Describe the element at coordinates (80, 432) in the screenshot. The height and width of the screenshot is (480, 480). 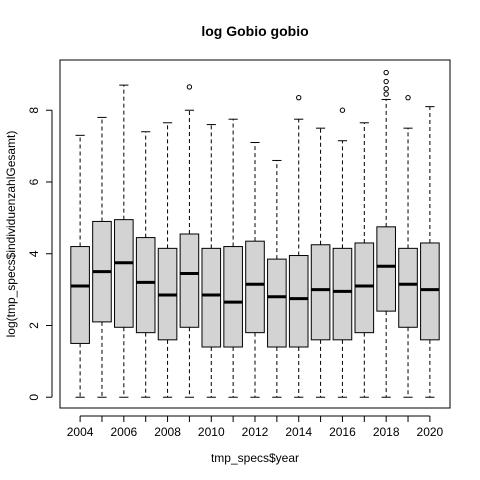
I see `x-tick-label: 2004` at that location.